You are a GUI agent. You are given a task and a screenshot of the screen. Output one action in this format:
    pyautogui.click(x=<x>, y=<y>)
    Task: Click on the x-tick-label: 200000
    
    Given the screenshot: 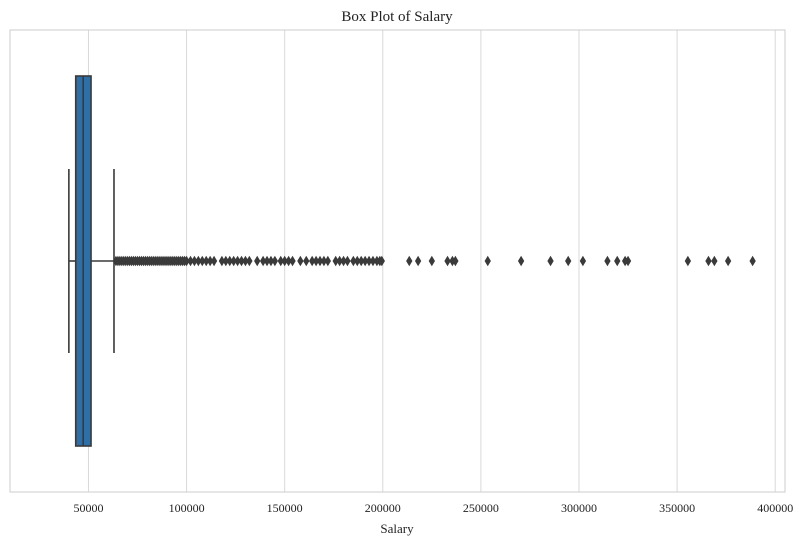 What is the action you would take?
    pyautogui.click(x=383, y=508)
    